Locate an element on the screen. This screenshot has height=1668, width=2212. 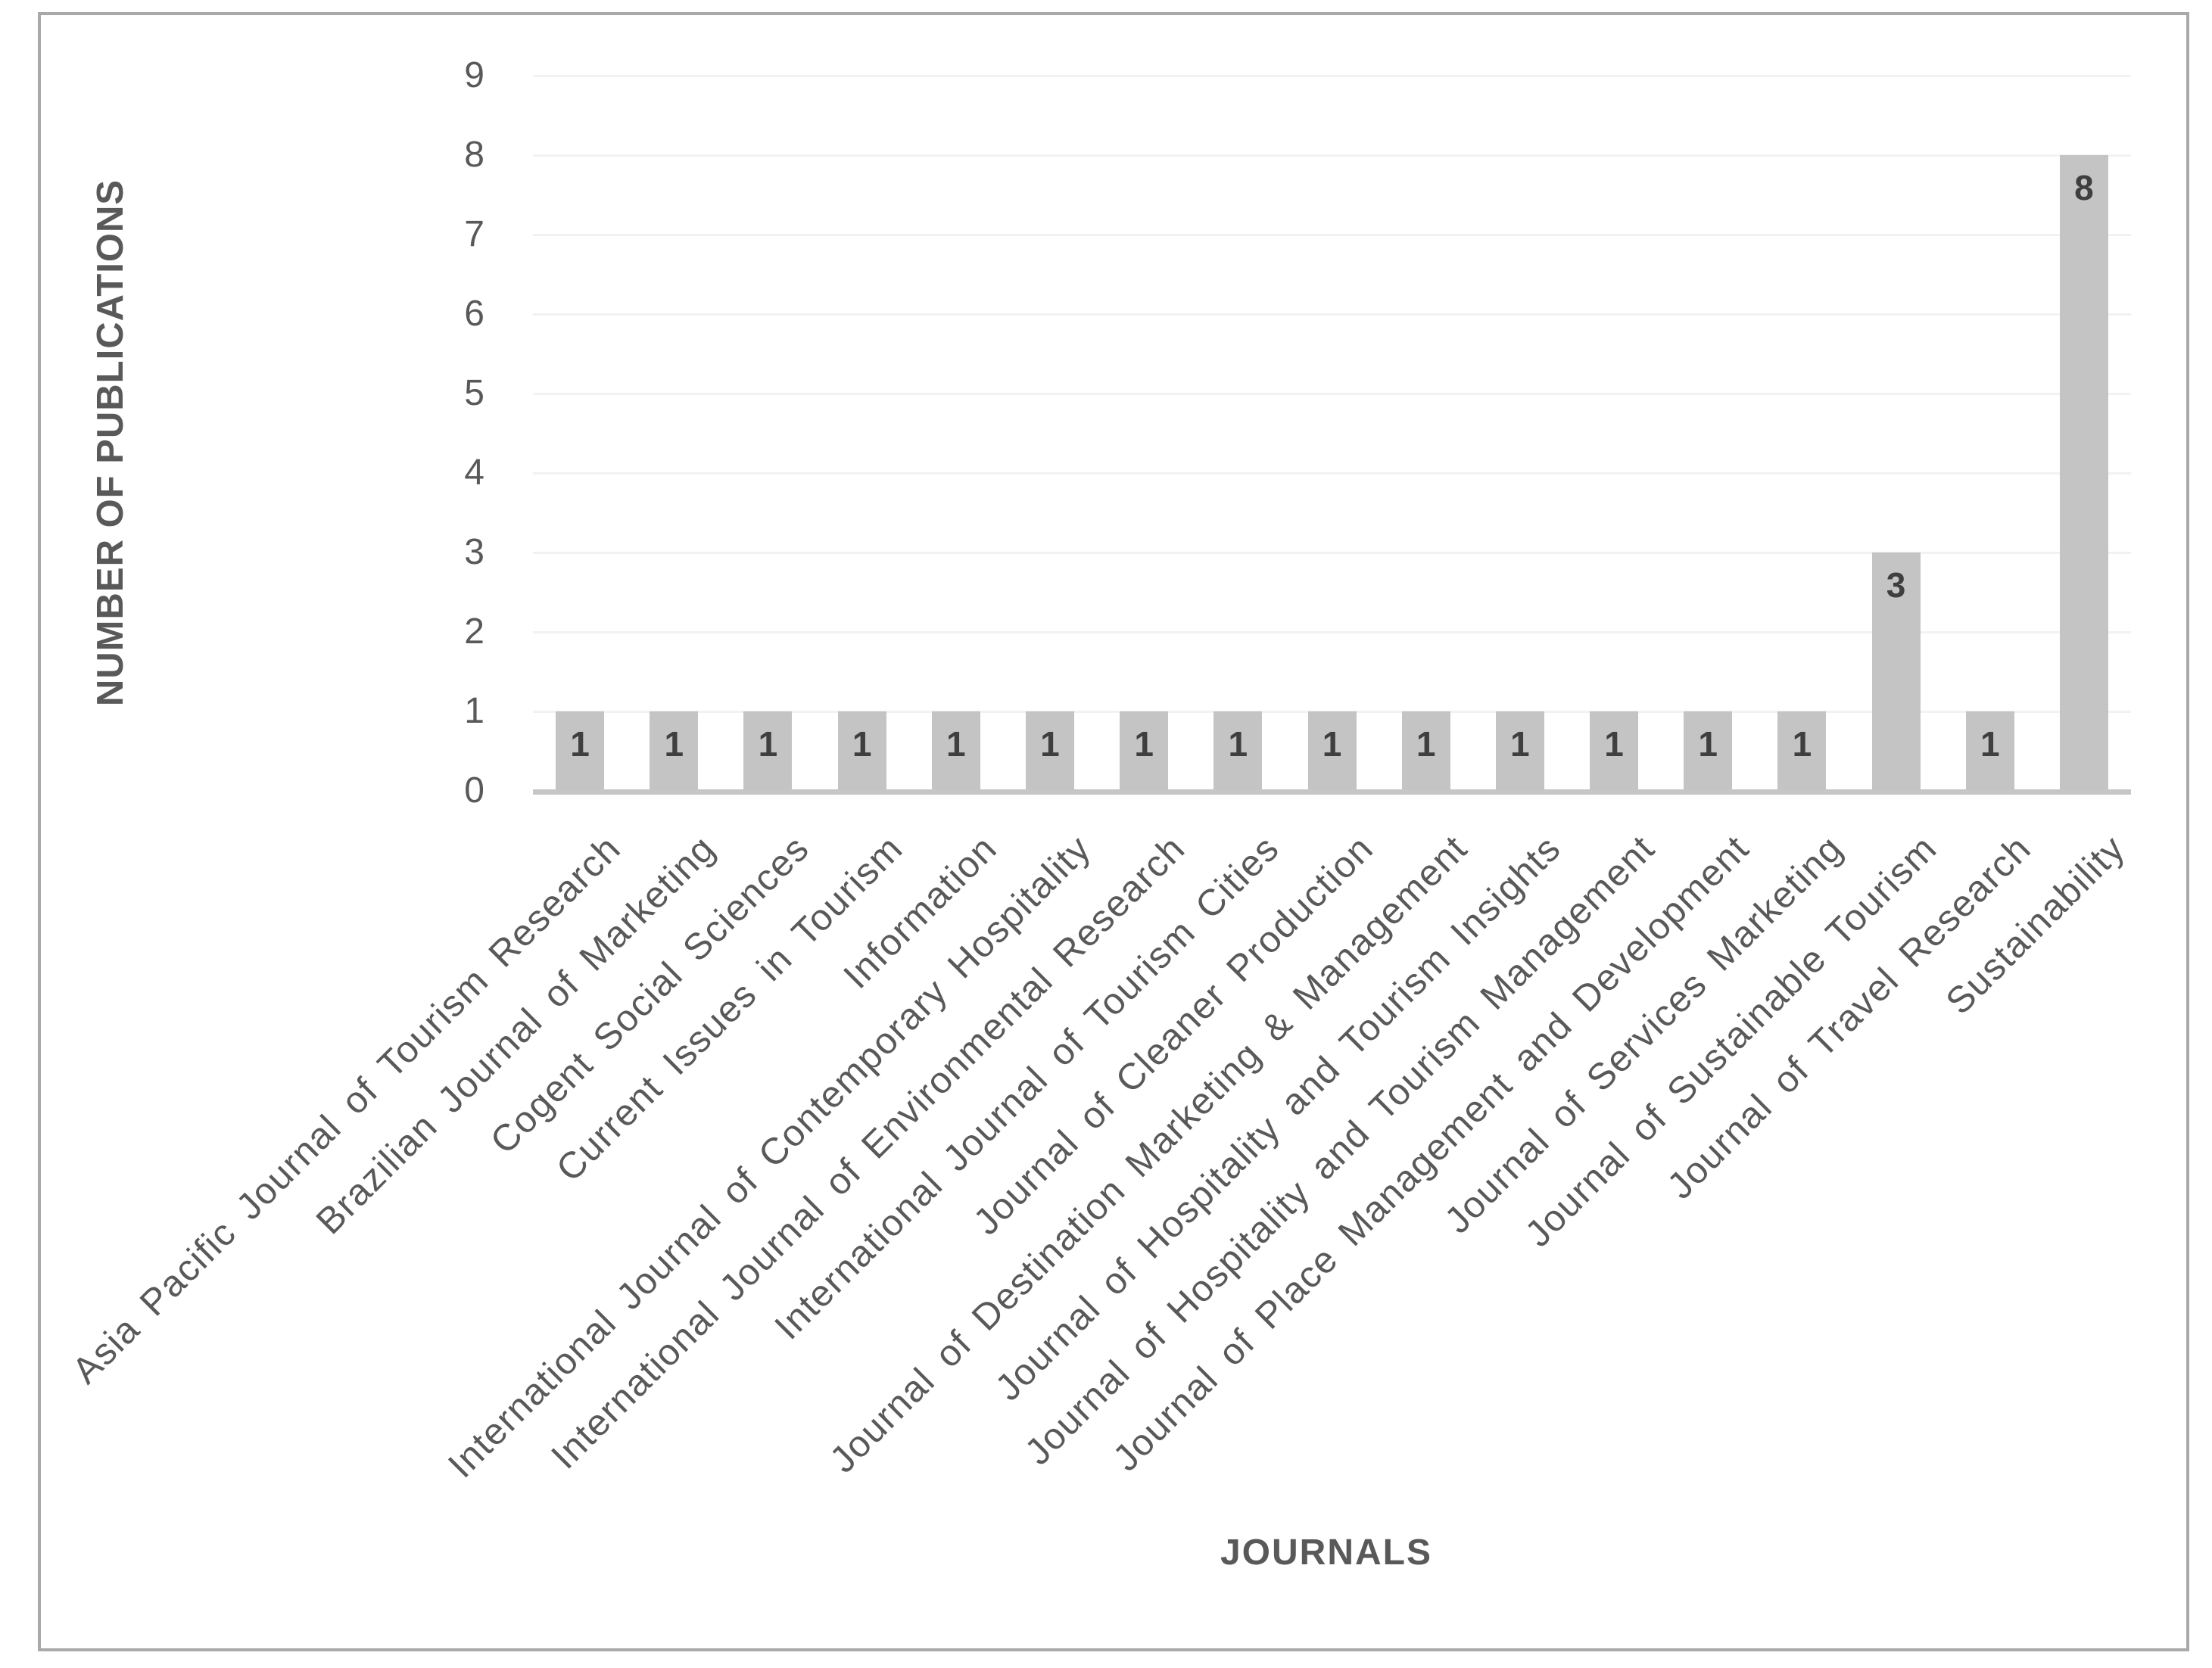
y-tick-label: 7 is located at coordinates (474, 234).